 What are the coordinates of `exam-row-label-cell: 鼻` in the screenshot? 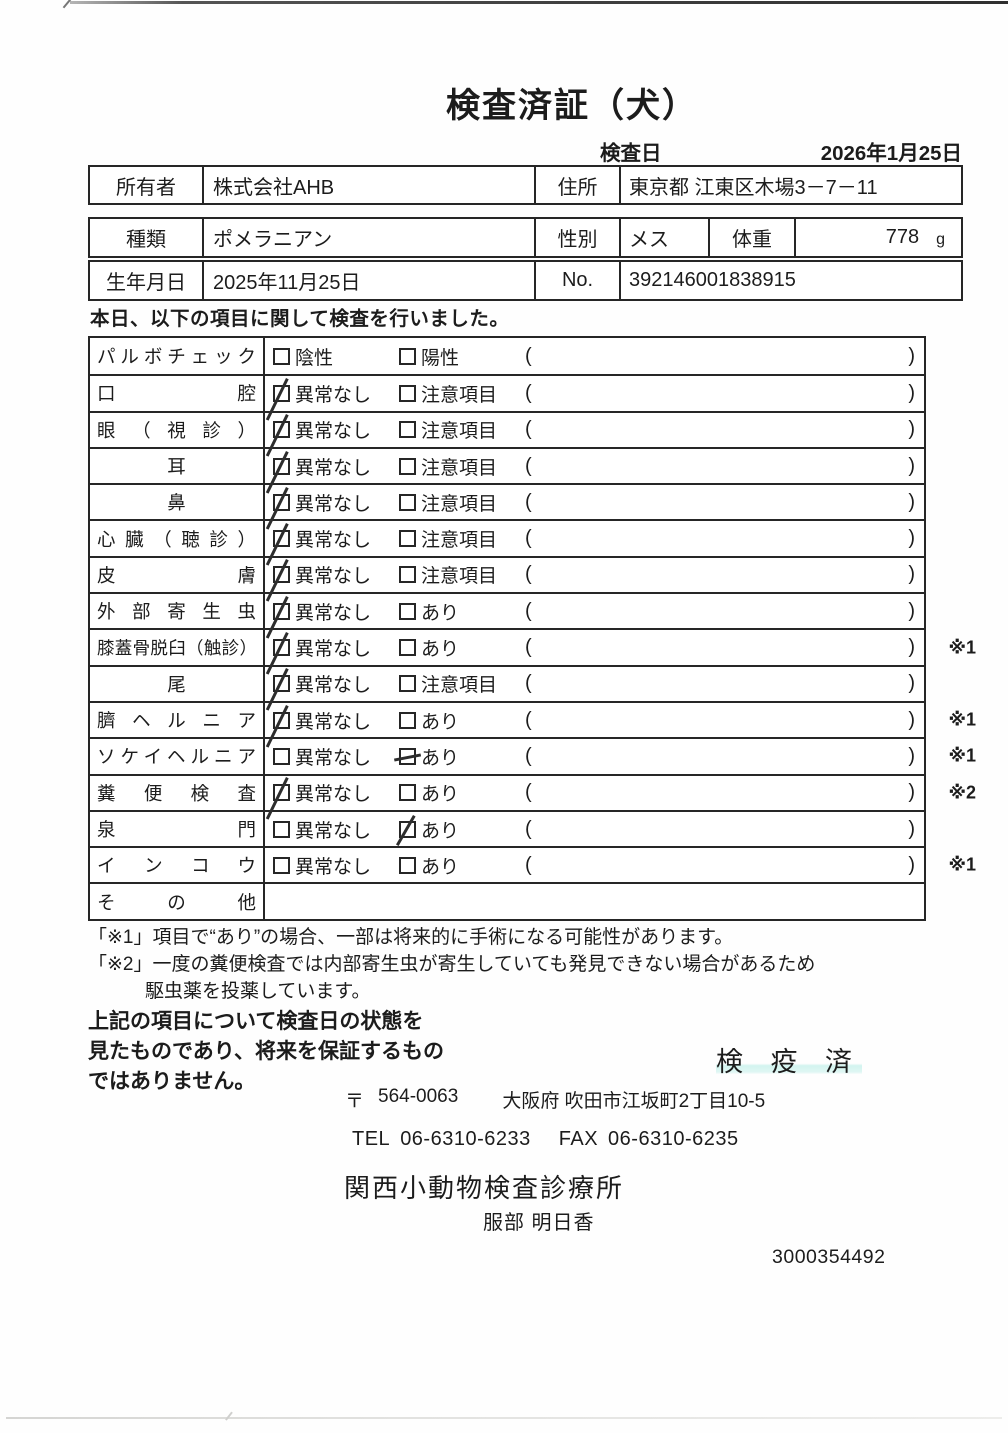 It's located at (177, 502).